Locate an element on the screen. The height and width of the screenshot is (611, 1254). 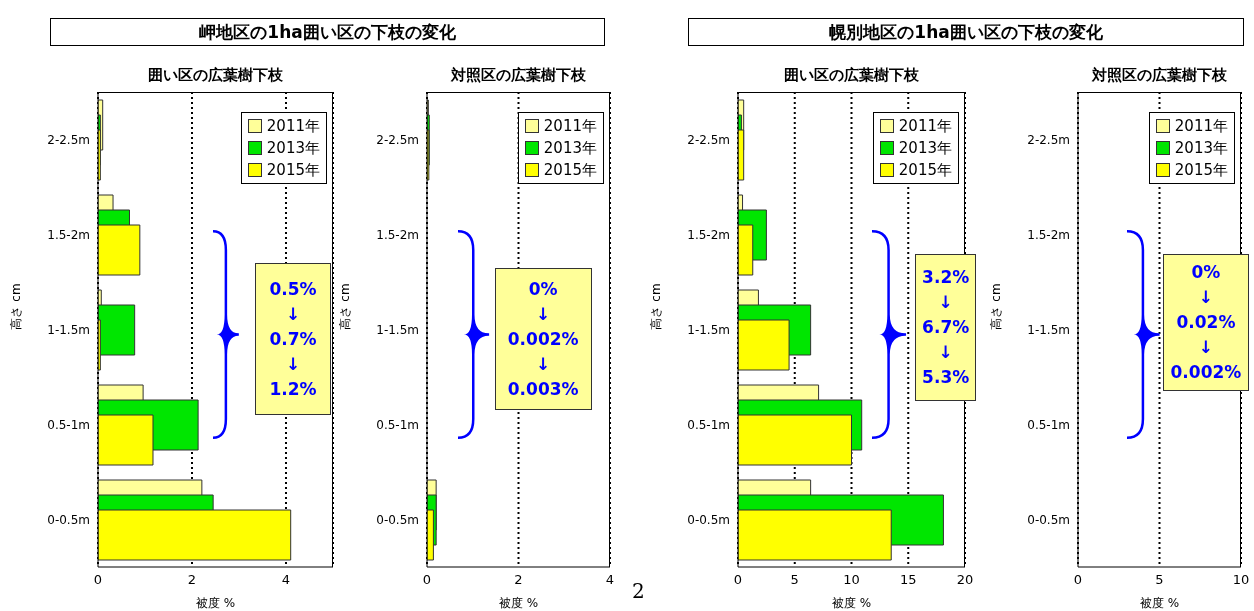
x-tick-label: 20 is located at coordinates (965, 580).